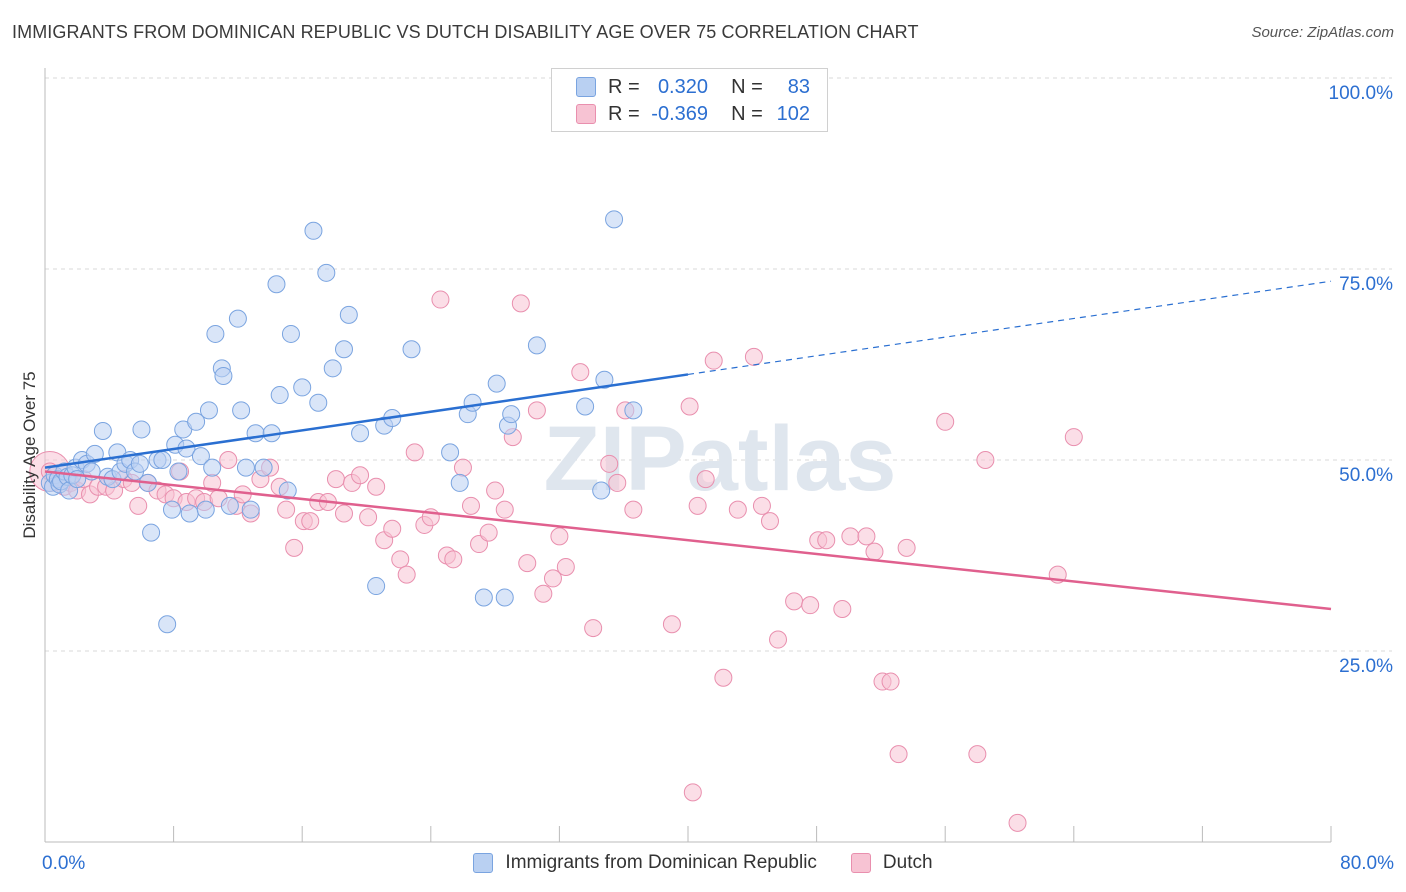  What do you see at coordinates (693, 114) in the screenshot?
I see `legend-row-dutch: R = -0.369 N = 102` at bounding box center [693, 114].